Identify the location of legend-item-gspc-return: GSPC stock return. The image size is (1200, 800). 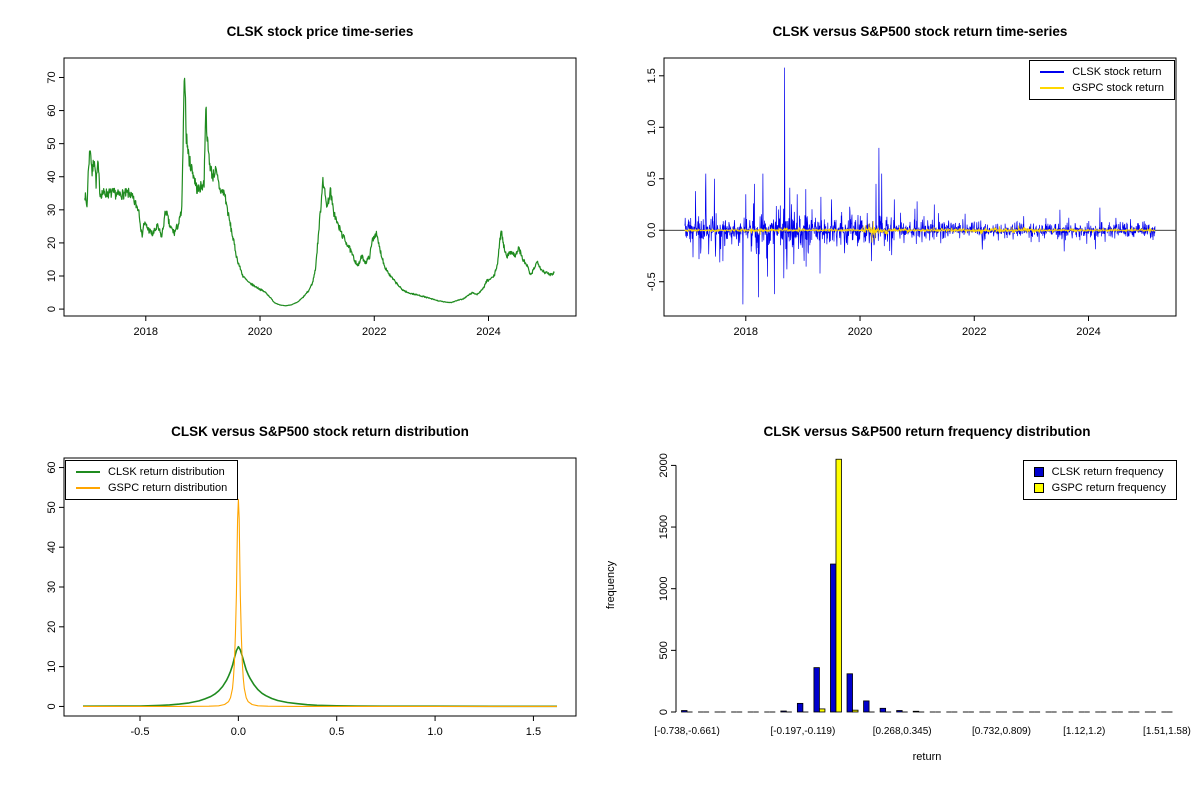
(1102, 88).